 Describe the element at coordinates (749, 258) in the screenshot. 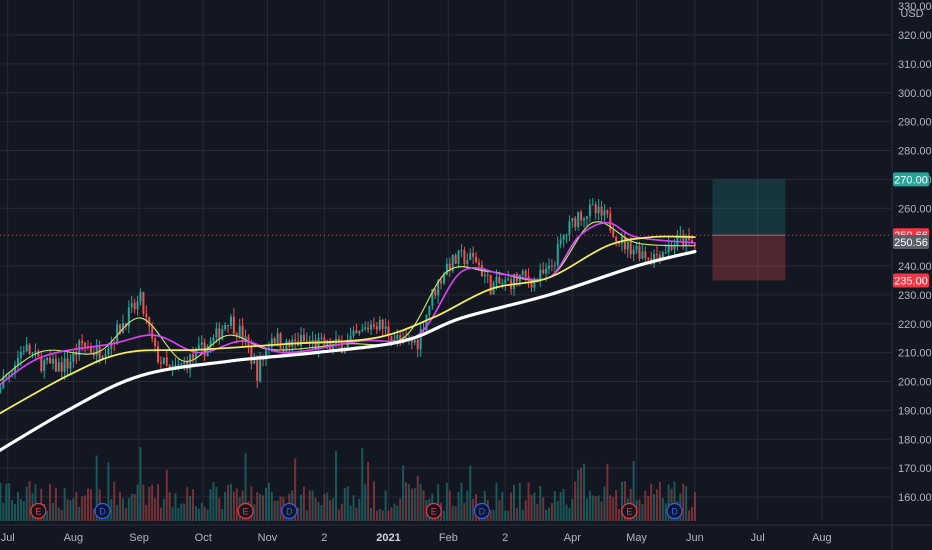

I see `stop-zone` at that location.